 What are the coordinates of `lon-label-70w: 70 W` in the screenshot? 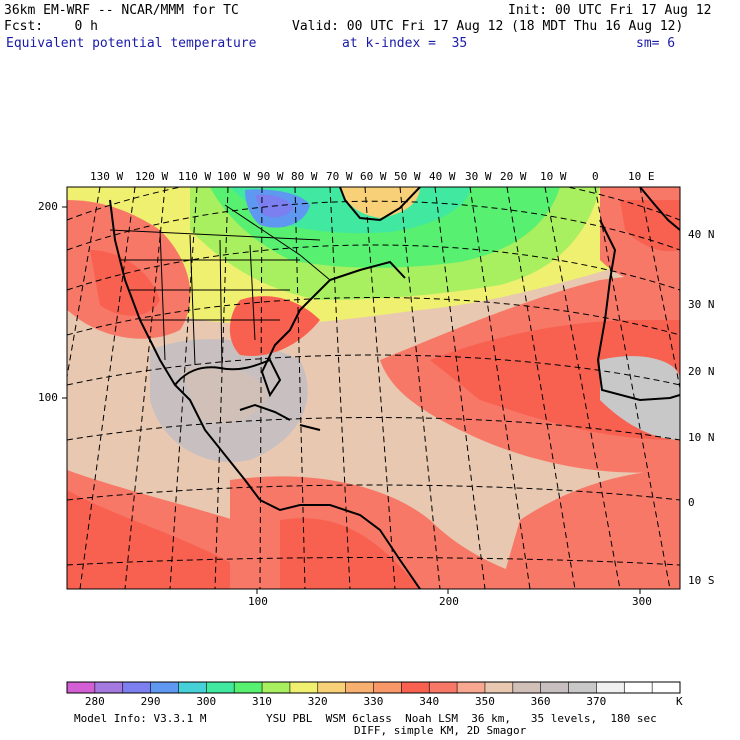 It's located at (339, 176).